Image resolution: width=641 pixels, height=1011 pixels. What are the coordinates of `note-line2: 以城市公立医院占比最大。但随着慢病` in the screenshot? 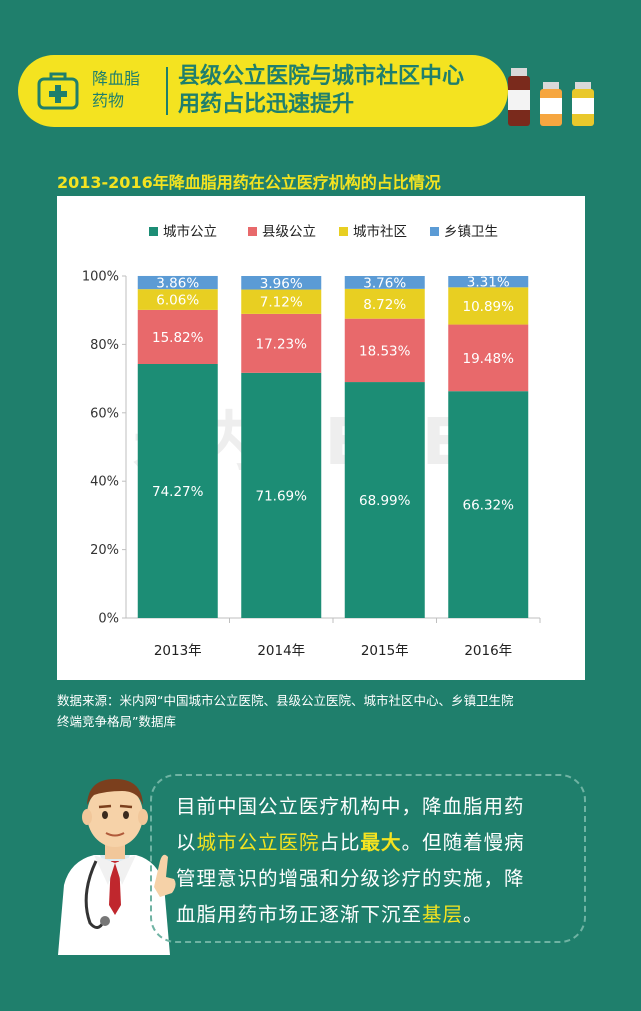 It's located at (376, 843).